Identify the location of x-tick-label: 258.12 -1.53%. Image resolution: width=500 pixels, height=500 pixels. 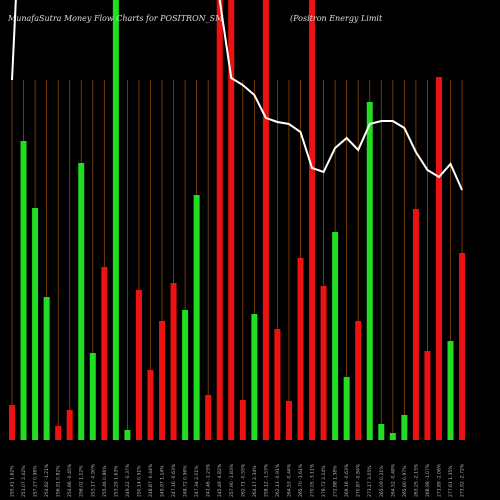
(266, 480).